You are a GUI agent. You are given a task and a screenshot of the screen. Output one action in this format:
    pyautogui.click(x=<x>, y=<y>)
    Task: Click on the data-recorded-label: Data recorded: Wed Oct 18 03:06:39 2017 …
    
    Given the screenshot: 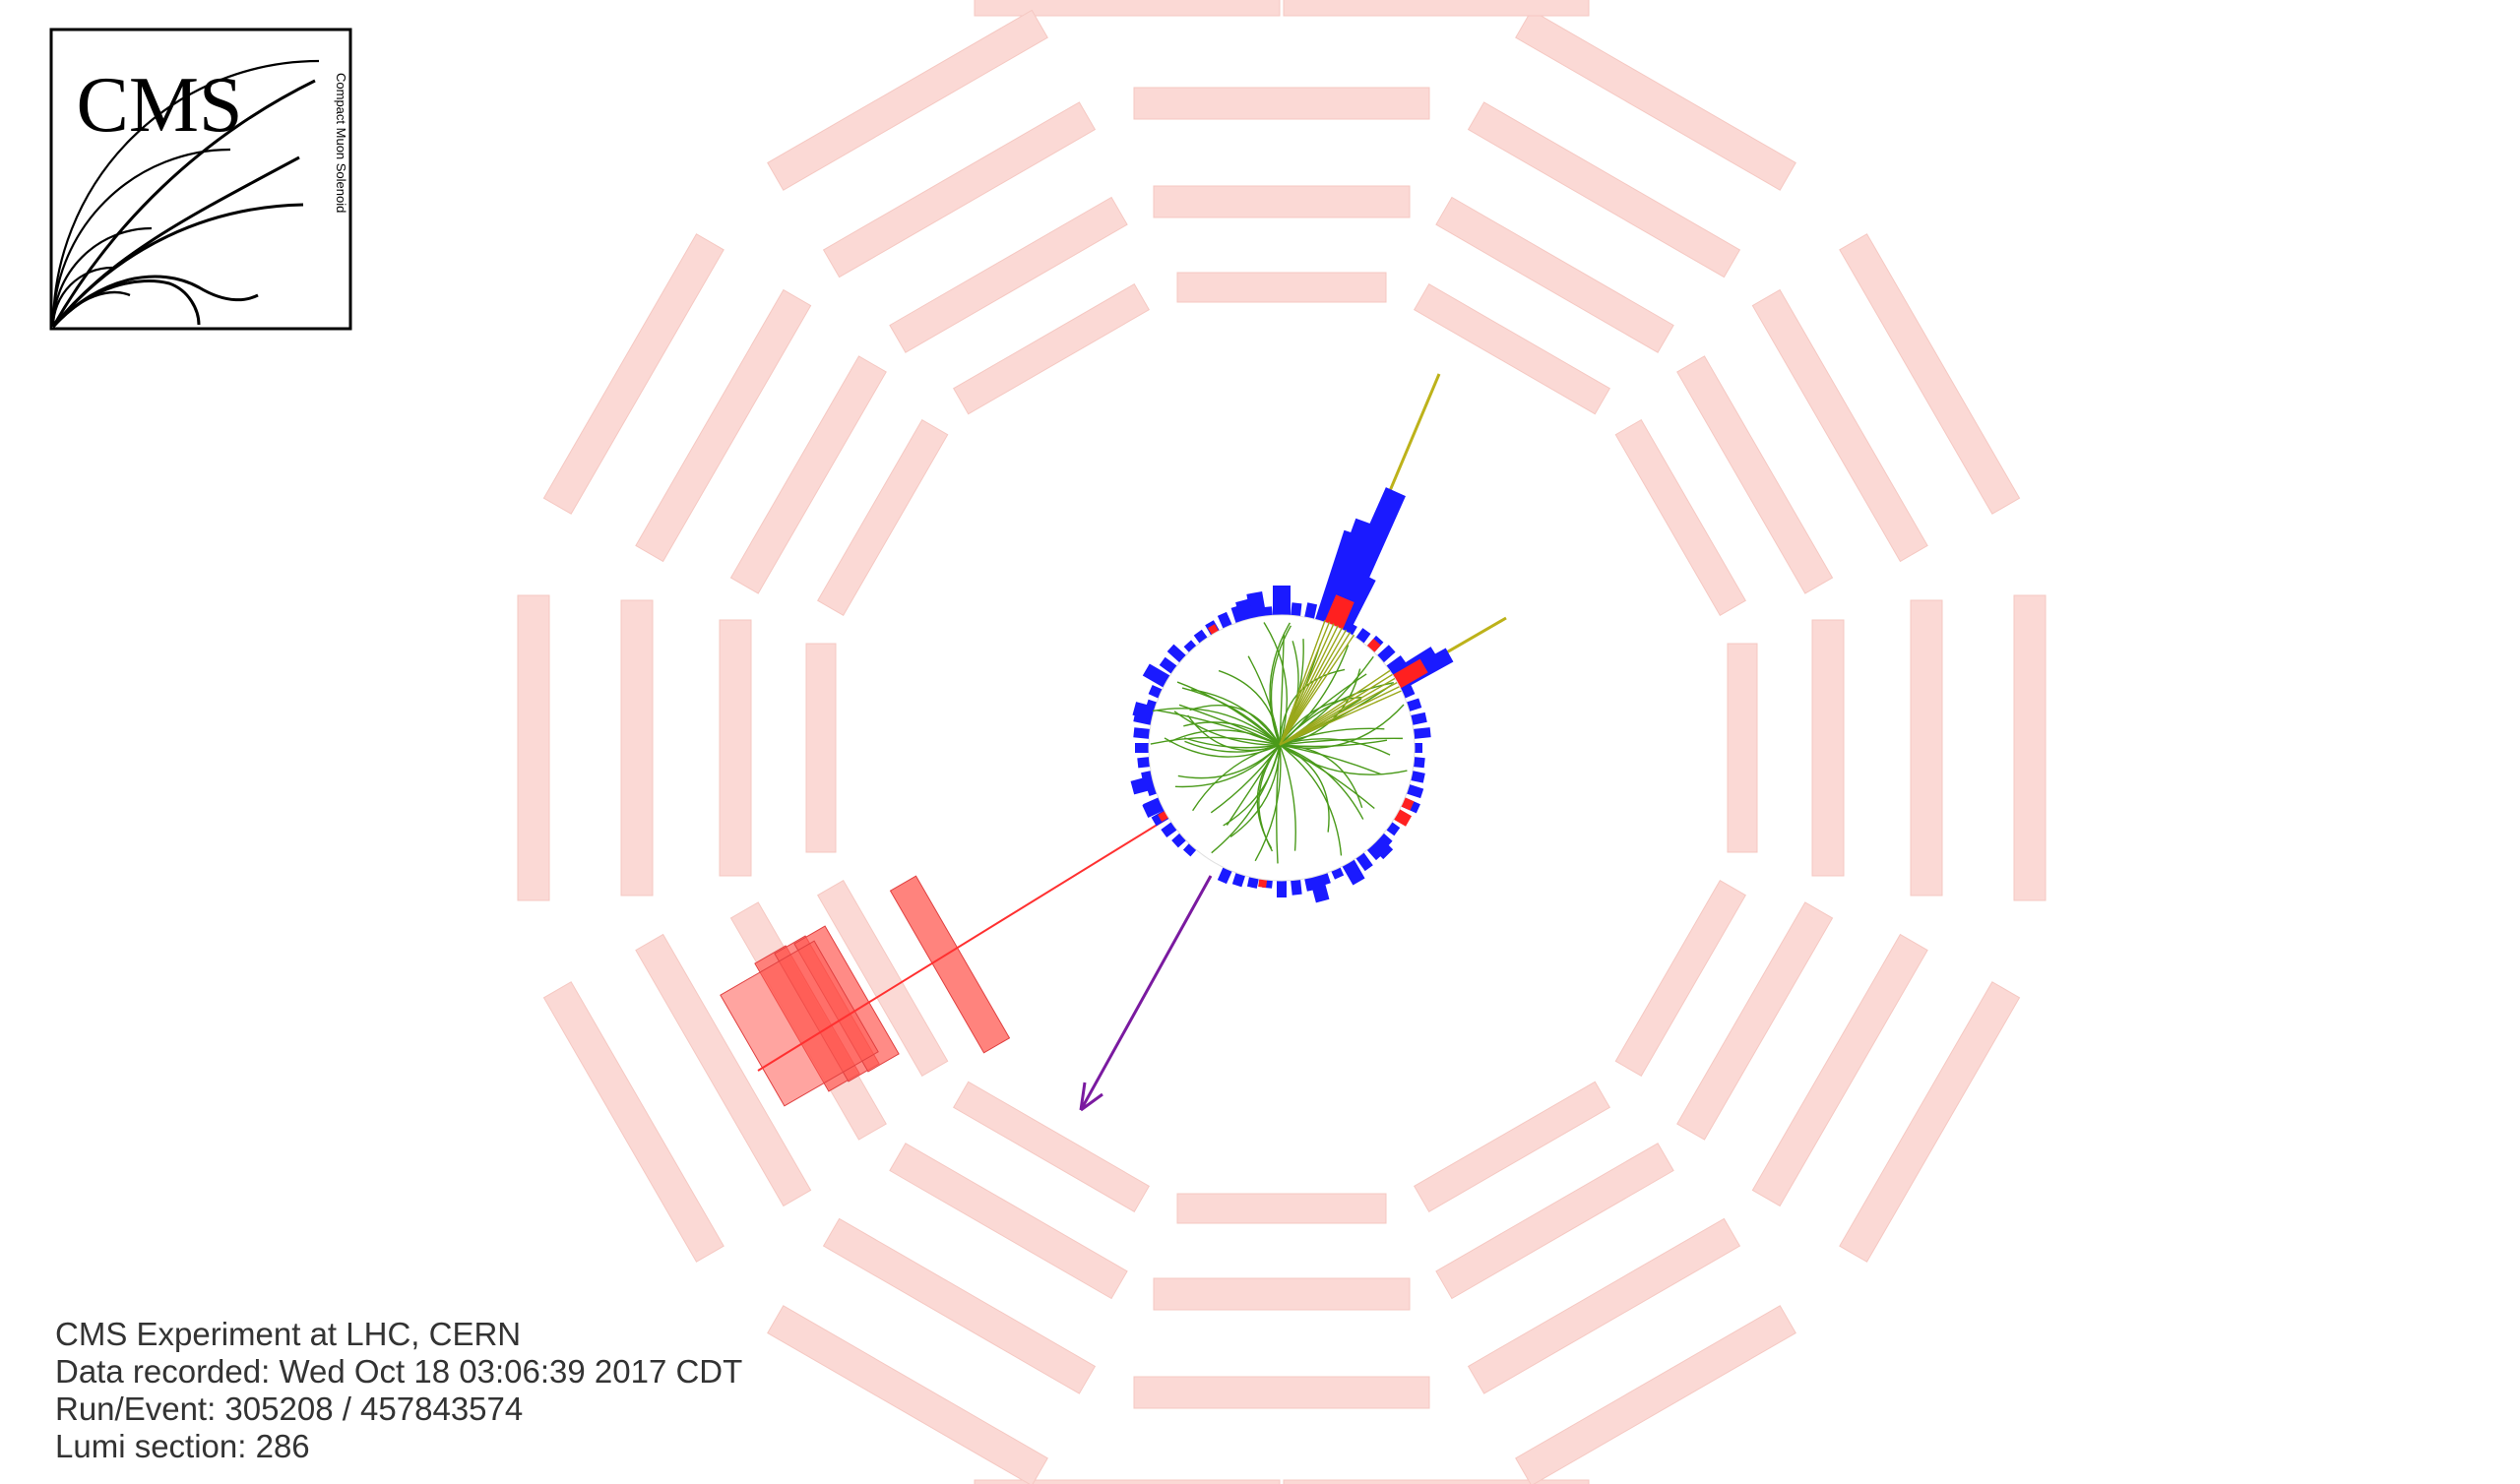 What is the action you would take?
    pyautogui.click(x=399, y=1371)
    